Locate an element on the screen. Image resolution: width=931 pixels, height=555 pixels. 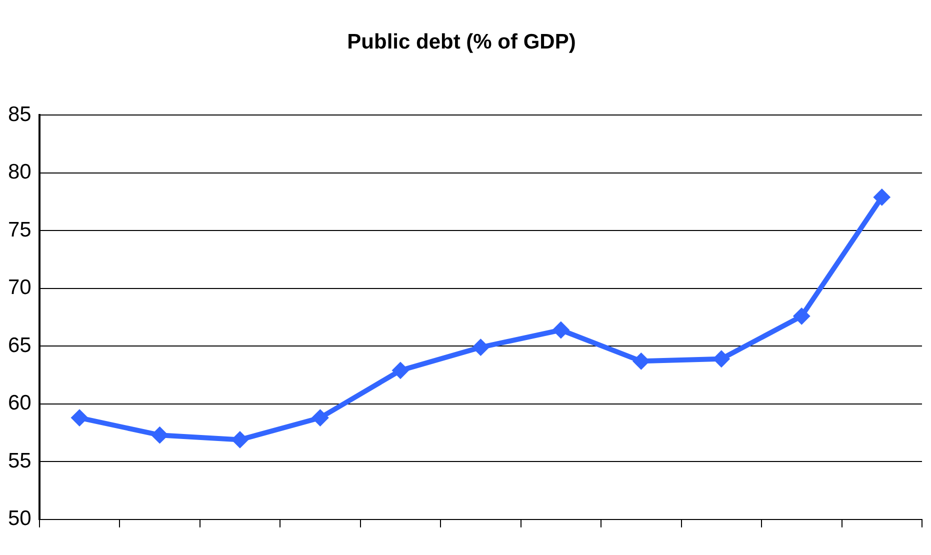
y-tick-label: 75 is located at coordinates (20, 230).